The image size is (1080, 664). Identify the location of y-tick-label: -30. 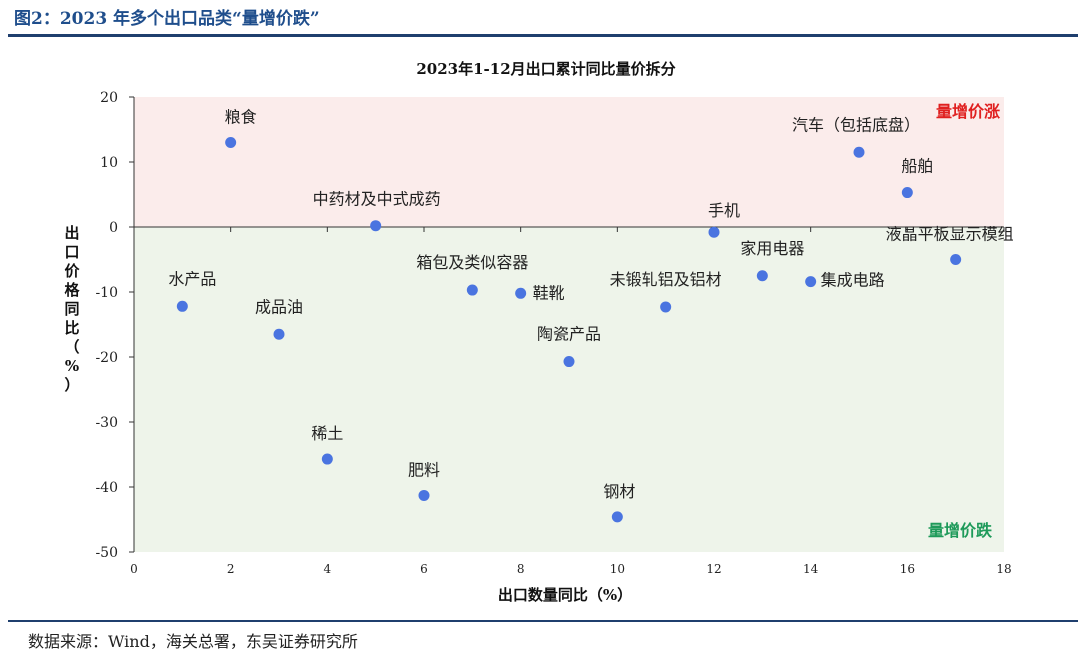
(106, 423).